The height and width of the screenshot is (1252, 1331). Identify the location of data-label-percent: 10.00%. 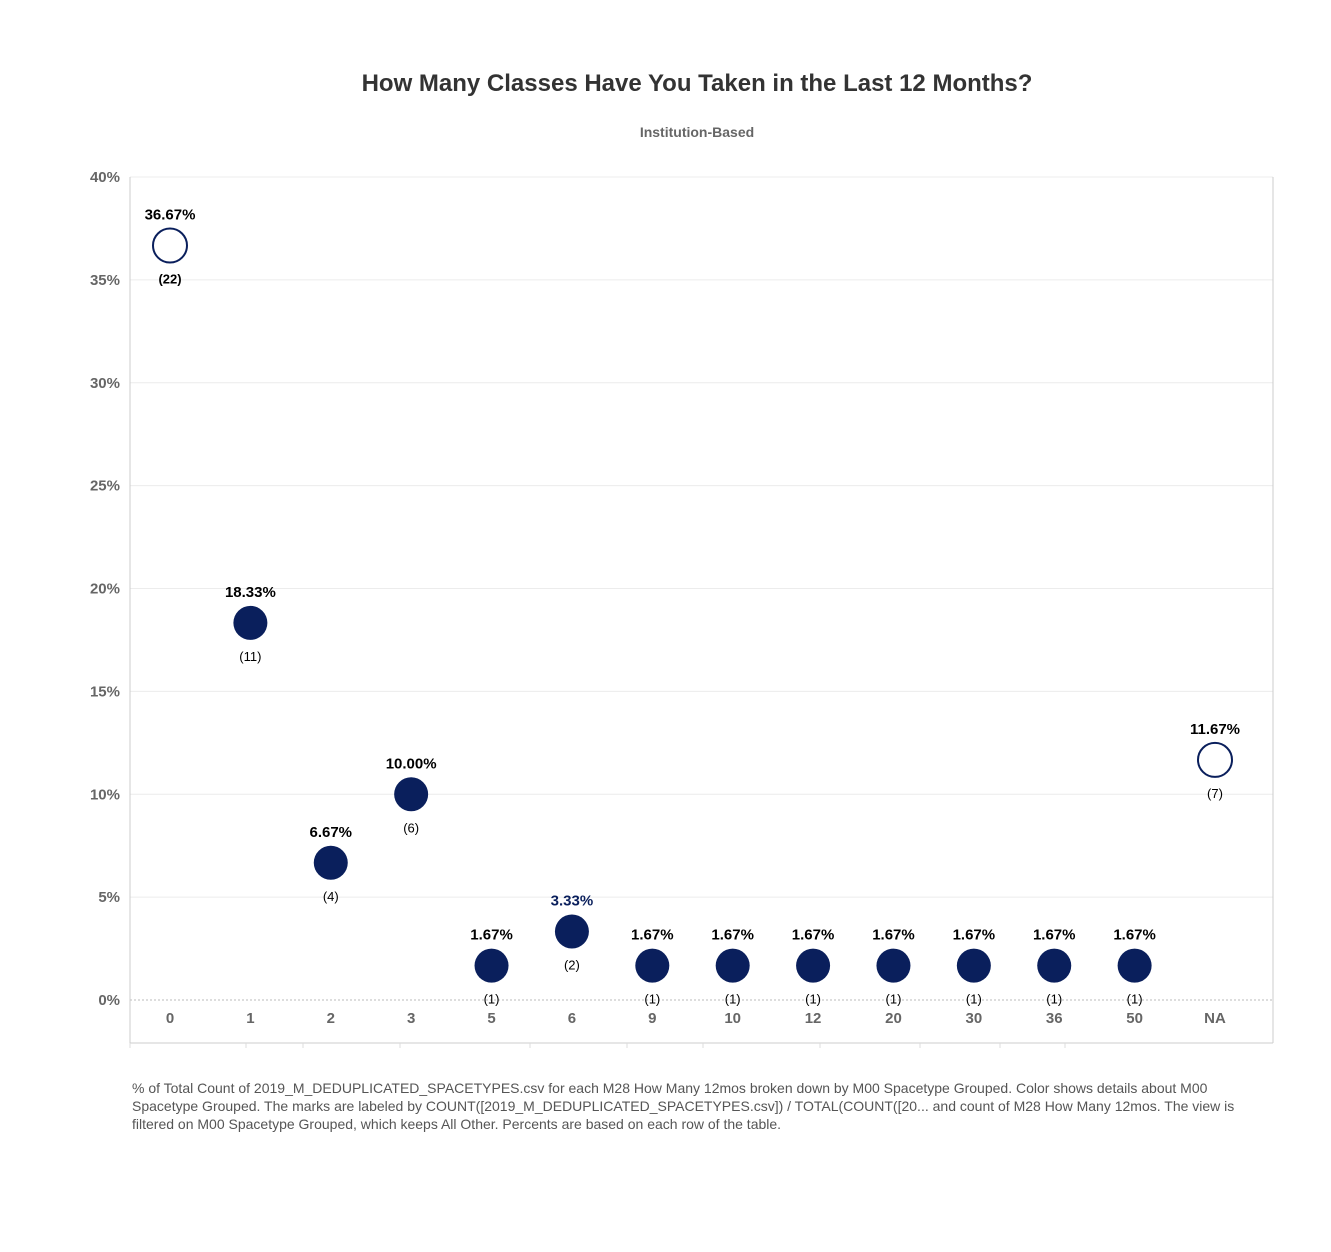
(411, 763).